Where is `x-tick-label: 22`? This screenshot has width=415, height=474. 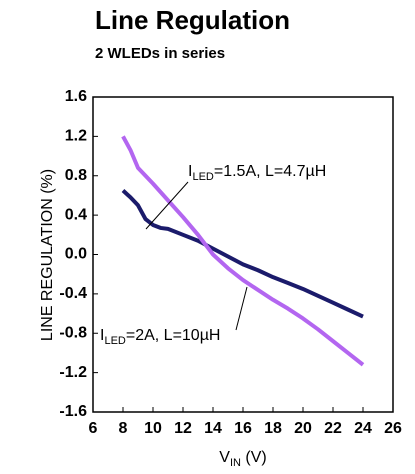
x-tick-label: 22 is located at coordinates (333, 428).